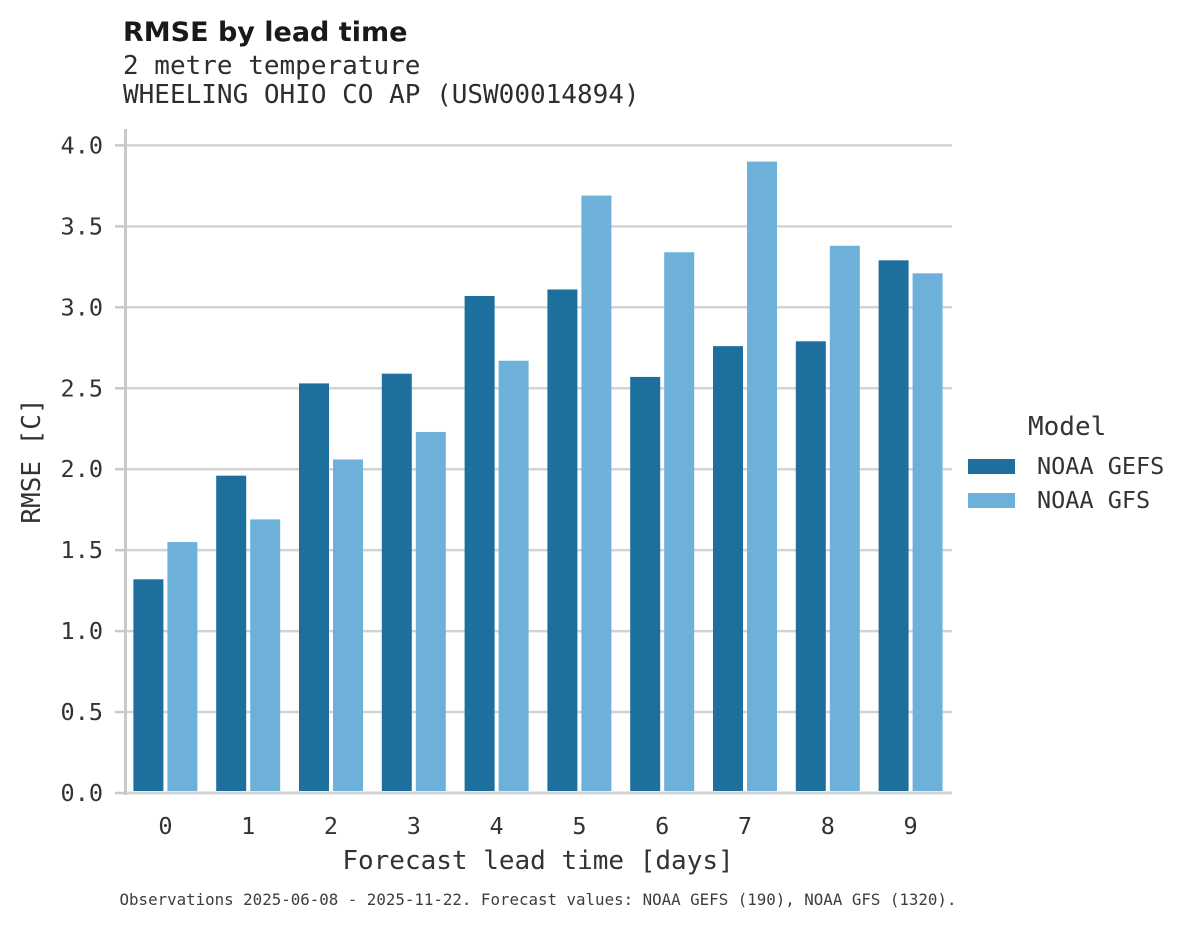 This screenshot has width=1188, height=928. Describe the element at coordinates (82, 388) in the screenshot. I see `y-tick-label: 2.5` at that location.